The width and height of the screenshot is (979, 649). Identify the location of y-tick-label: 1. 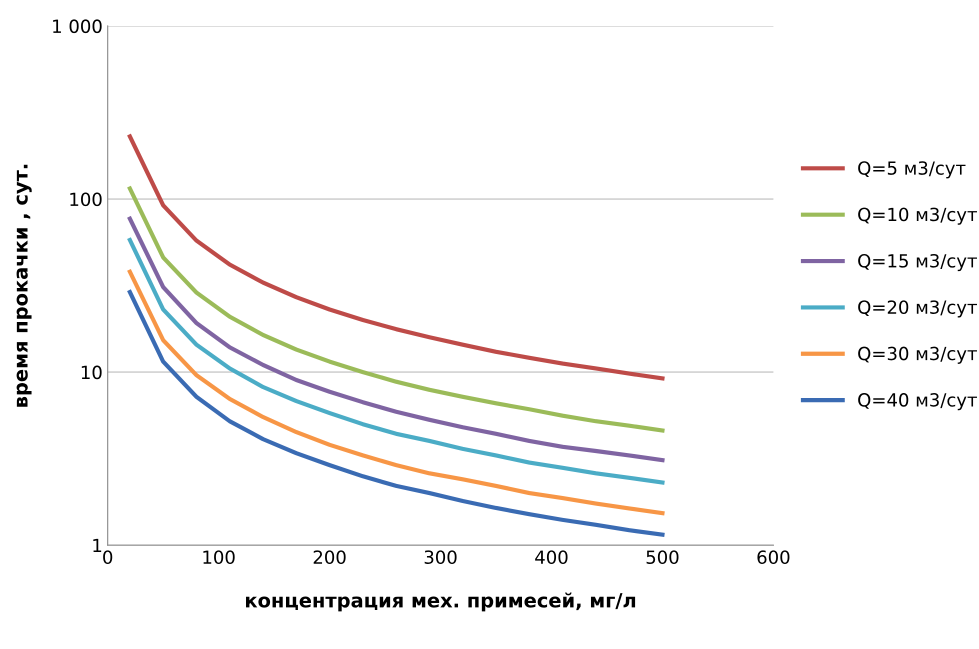
(97, 545).